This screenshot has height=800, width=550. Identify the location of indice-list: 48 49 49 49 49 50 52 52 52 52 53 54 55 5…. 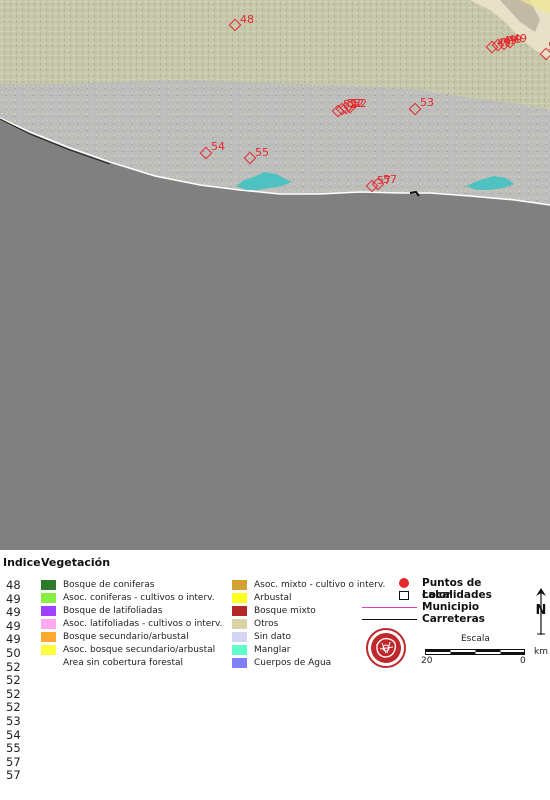
(13, 680).